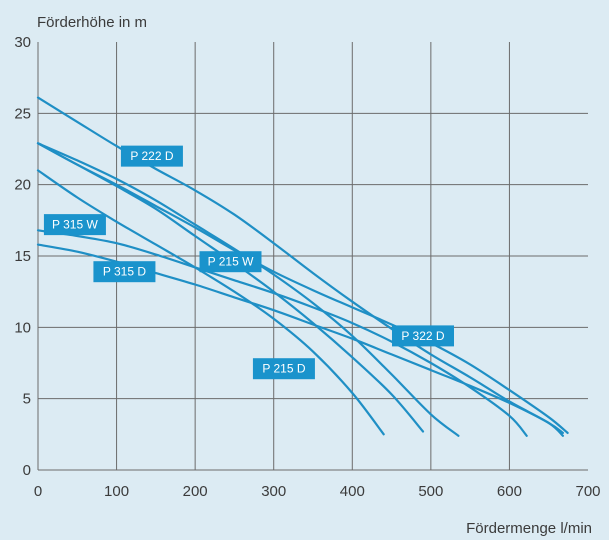 The image size is (609, 540). I want to click on series-label-text: P 222 D, so click(151, 156).